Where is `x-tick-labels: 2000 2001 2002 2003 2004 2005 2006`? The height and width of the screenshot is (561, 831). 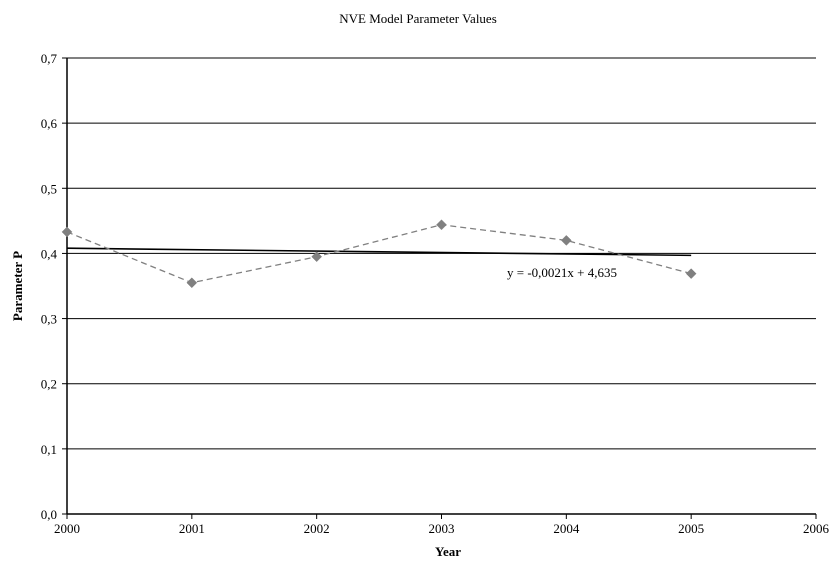 x-tick-labels: 2000 2001 2002 2003 2004 2005 2006 is located at coordinates (442, 528).